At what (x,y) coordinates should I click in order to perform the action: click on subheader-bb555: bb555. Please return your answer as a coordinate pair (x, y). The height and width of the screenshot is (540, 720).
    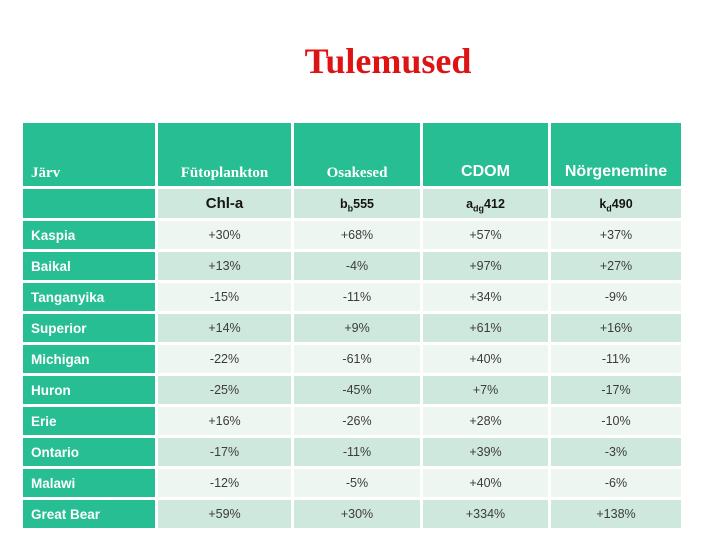
    Looking at the image, I should click on (357, 203).